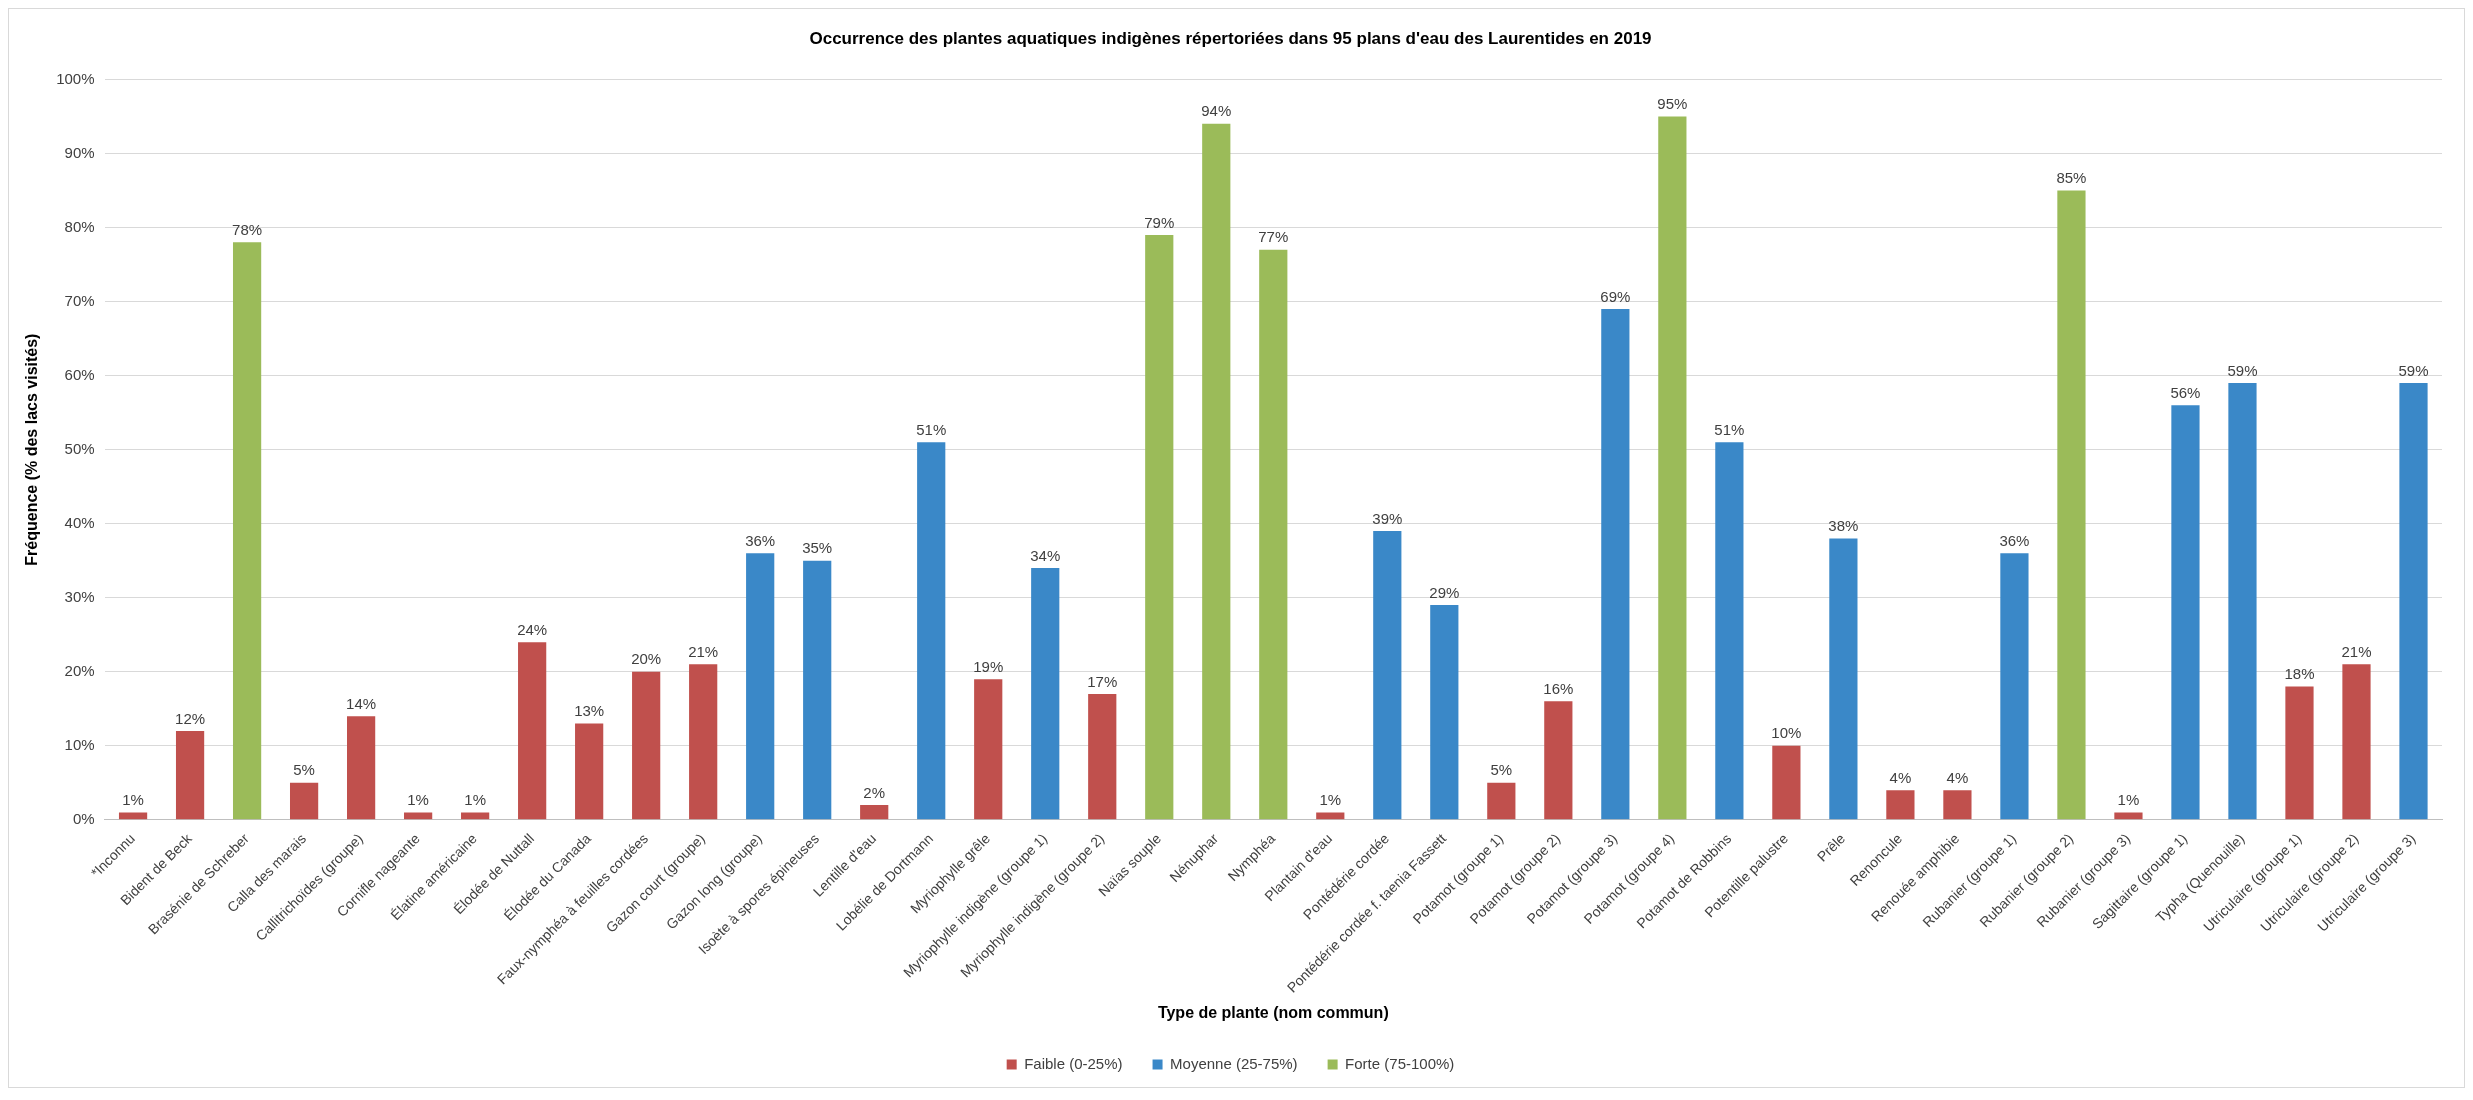  Describe the element at coordinates (817, 548) in the screenshot. I see `data-label: 35%` at that location.